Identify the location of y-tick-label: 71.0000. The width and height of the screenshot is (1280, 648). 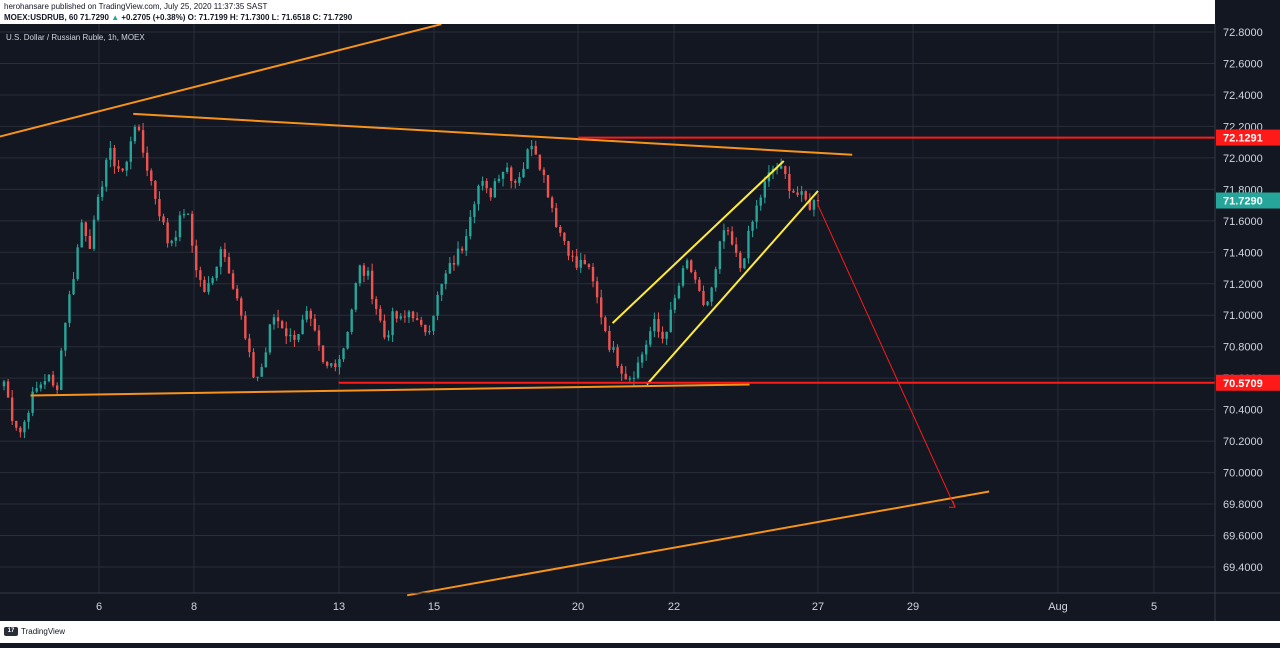
(1243, 316).